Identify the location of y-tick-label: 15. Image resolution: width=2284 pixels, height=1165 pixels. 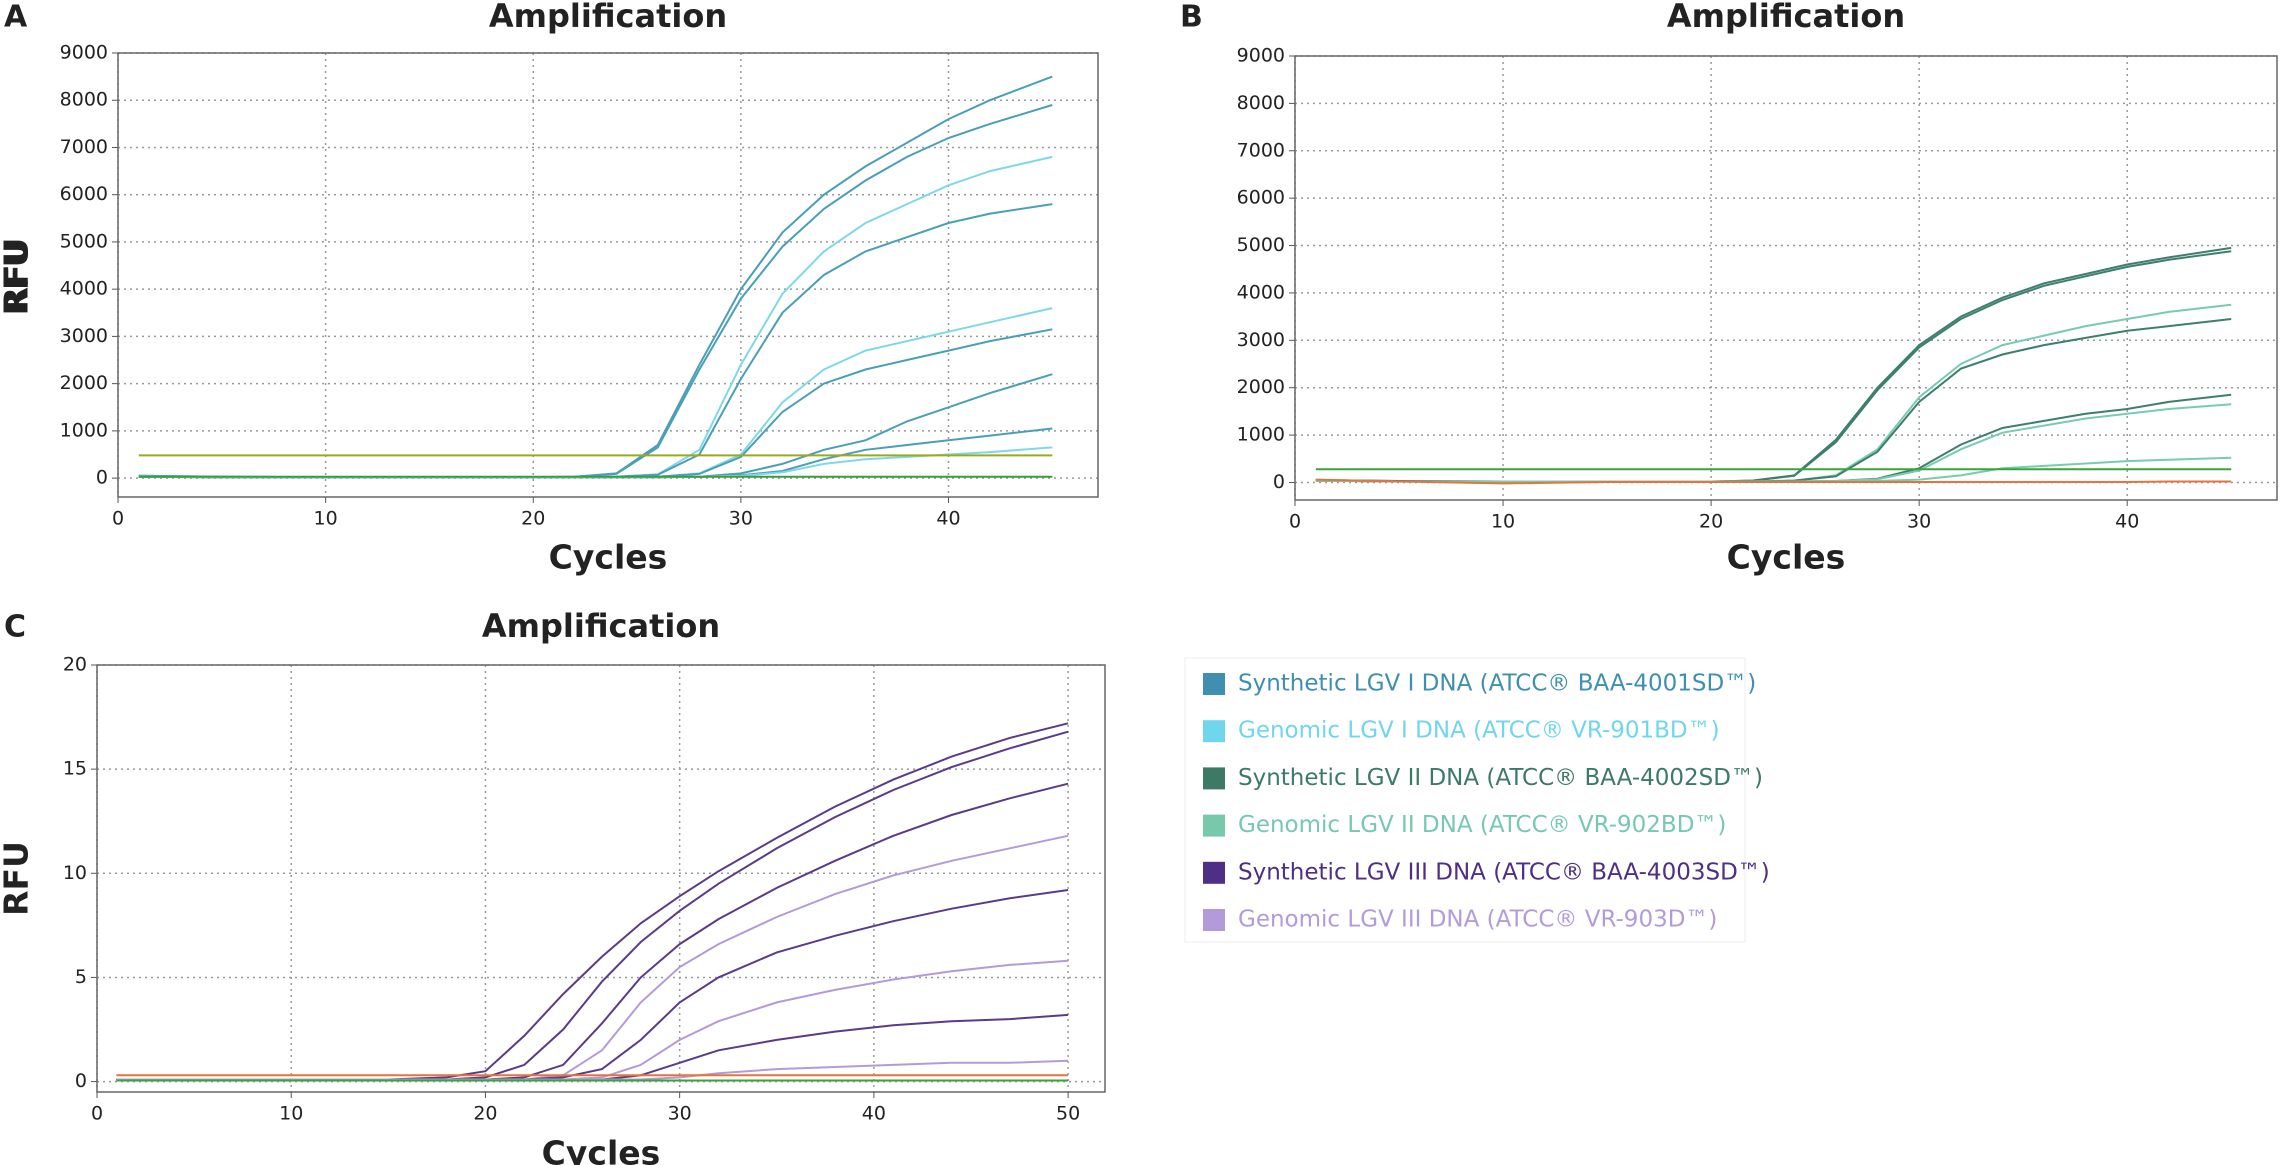
(75, 769).